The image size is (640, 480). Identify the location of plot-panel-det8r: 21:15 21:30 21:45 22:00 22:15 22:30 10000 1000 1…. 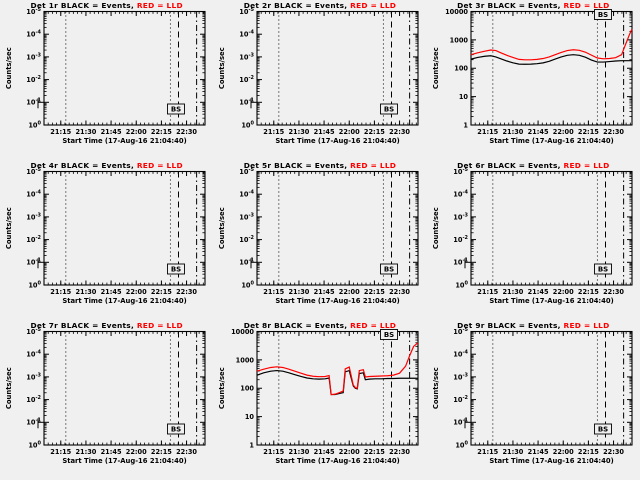
(319, 400).